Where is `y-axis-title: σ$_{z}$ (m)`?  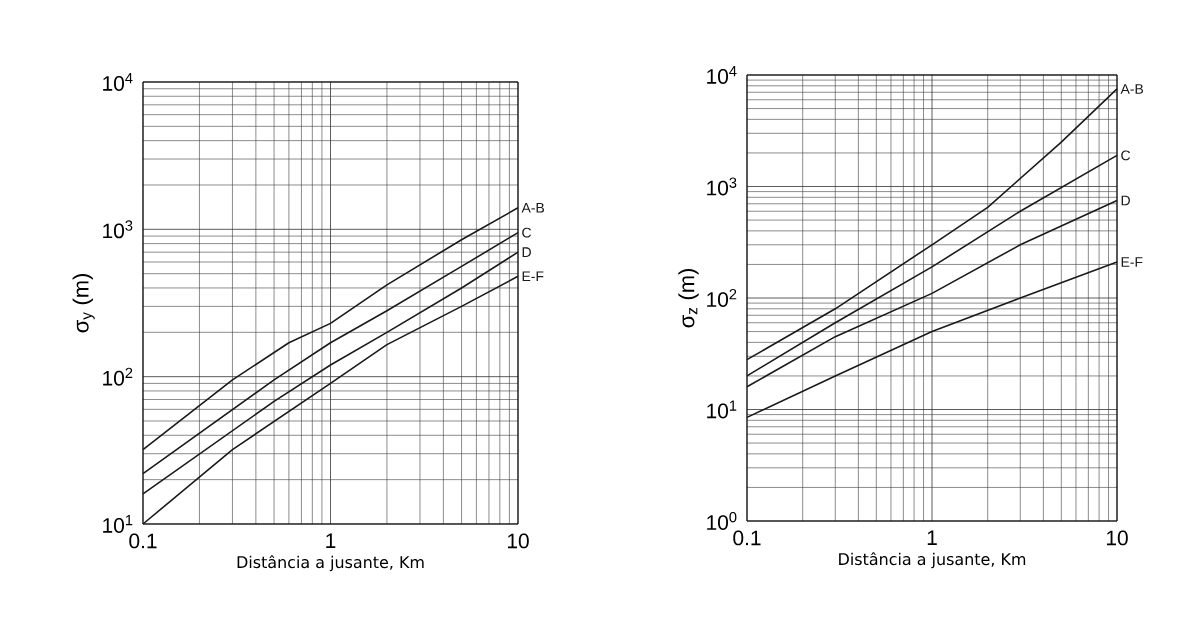 y-axis-title: σ$_{z}$ (m) is located at coordinates (688, 298).